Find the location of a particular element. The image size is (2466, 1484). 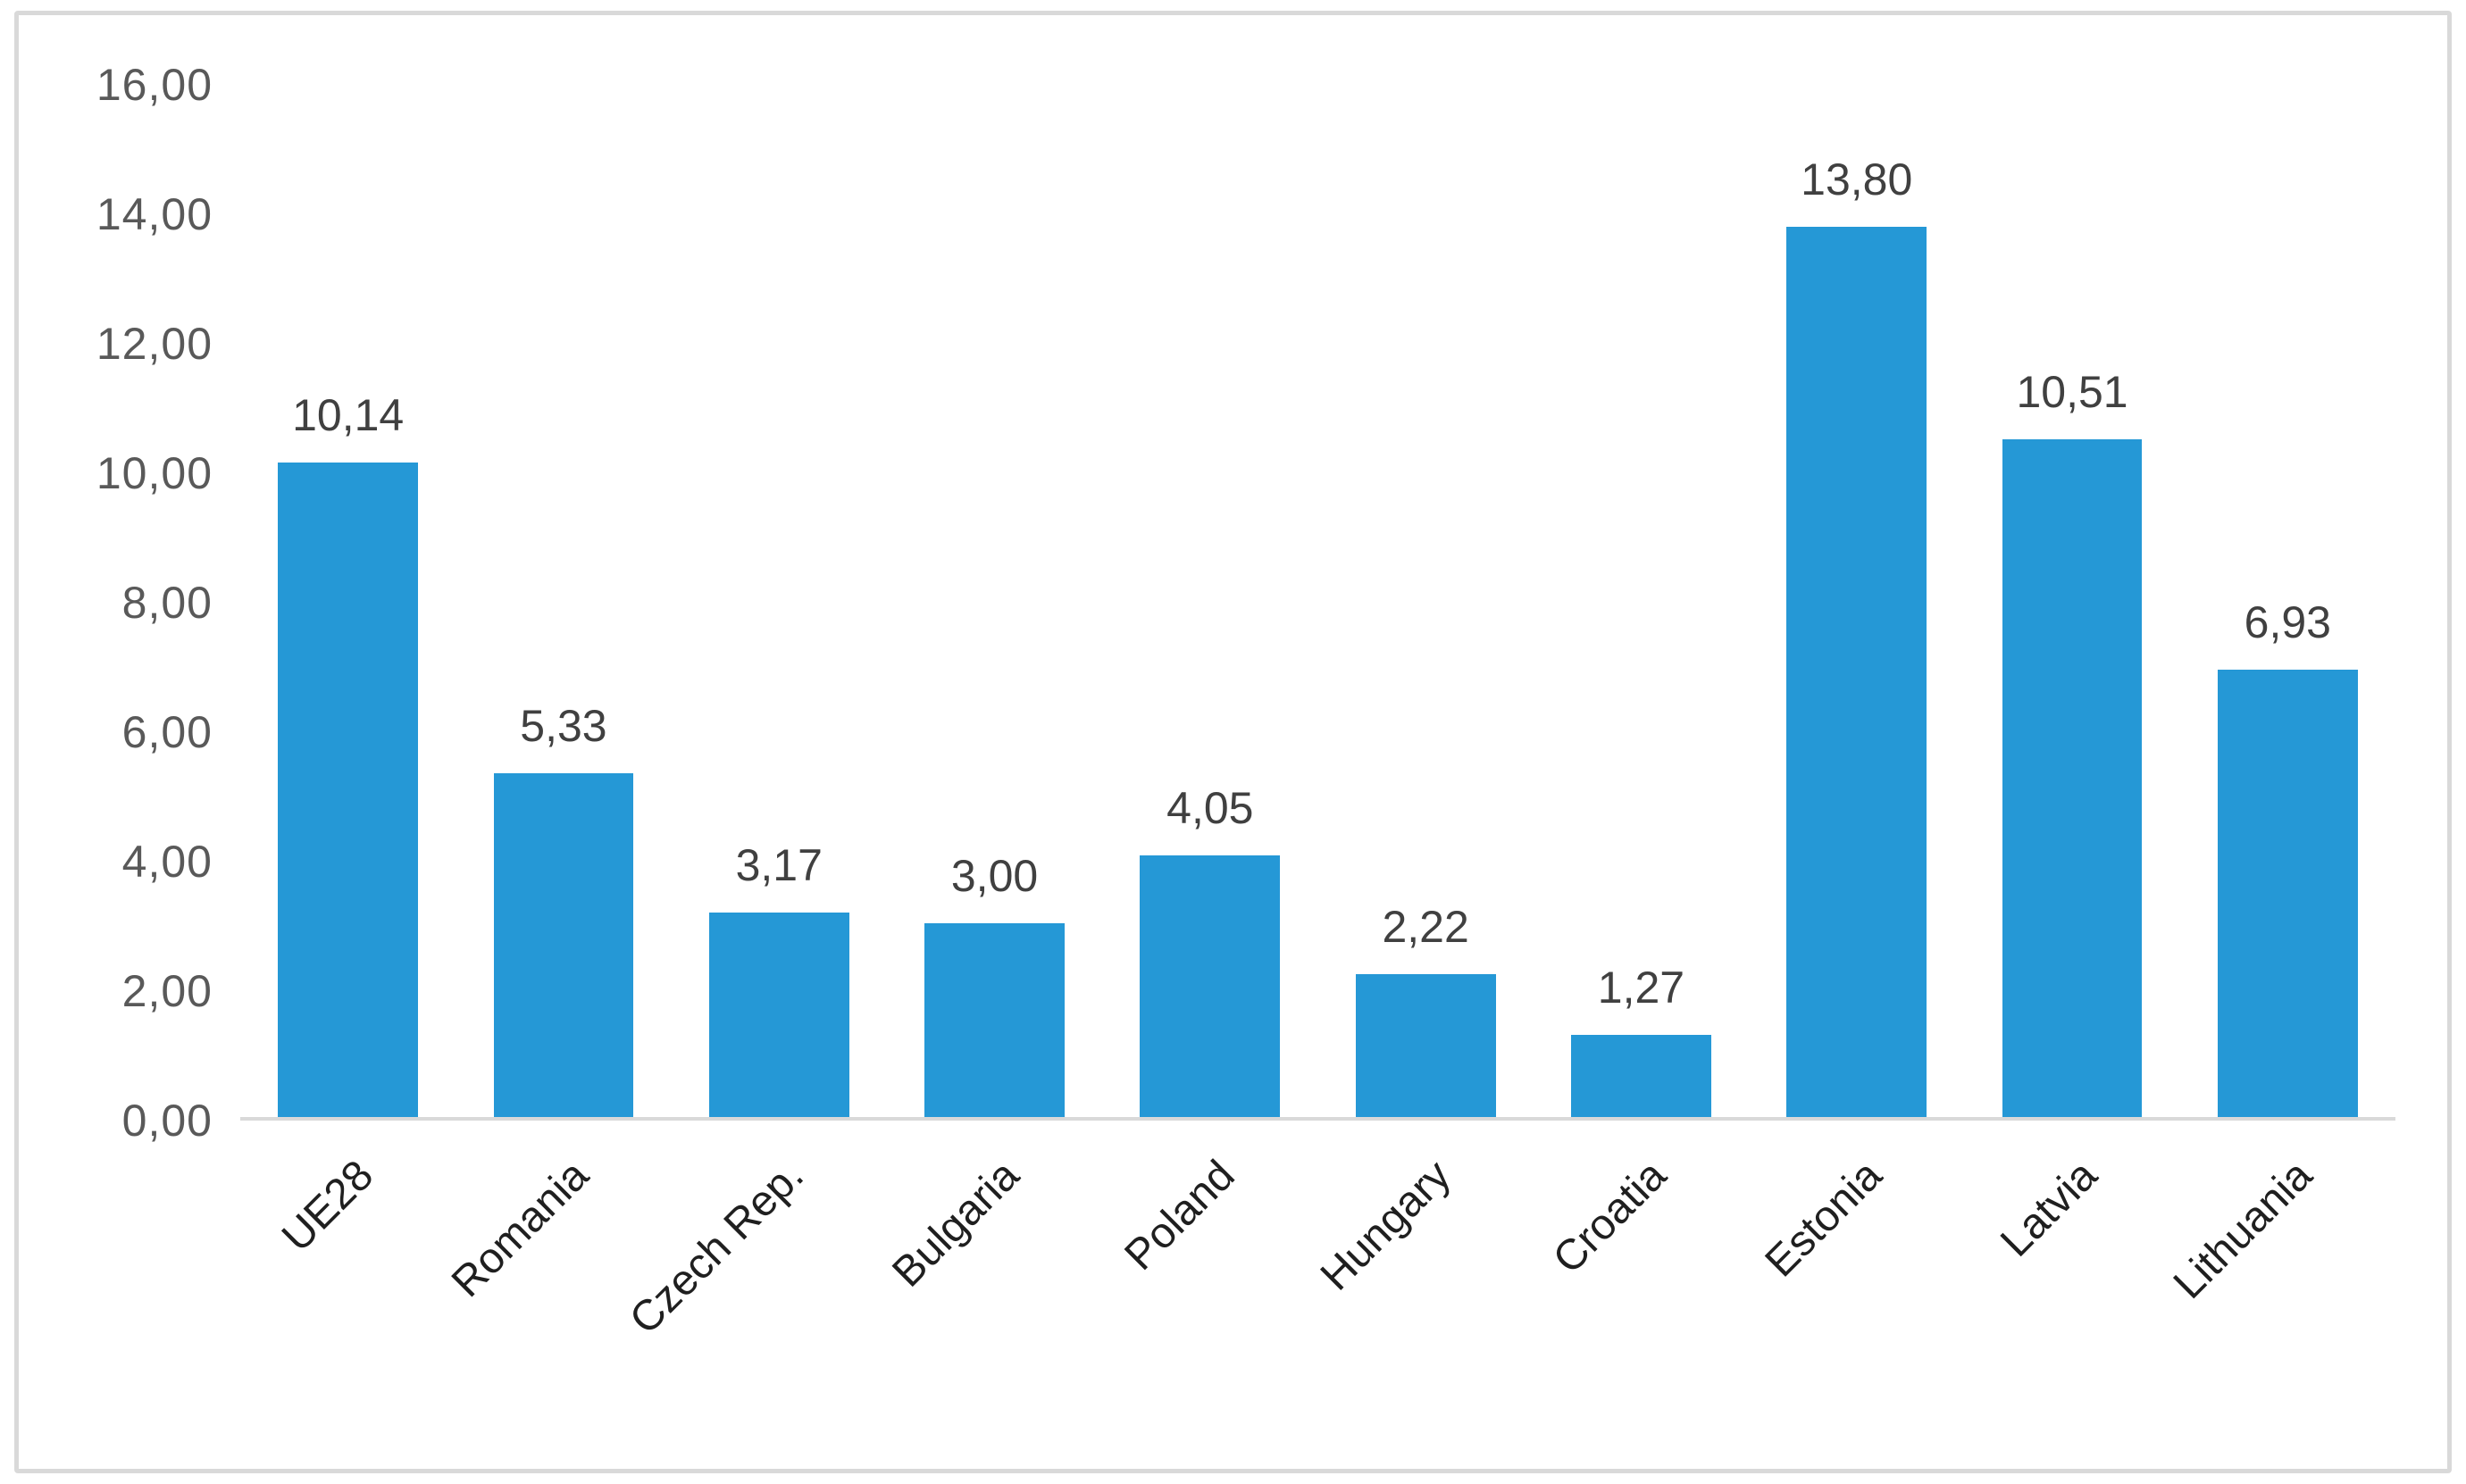

x-label-slot: Hungary is located at coordinates (1422, 1296).